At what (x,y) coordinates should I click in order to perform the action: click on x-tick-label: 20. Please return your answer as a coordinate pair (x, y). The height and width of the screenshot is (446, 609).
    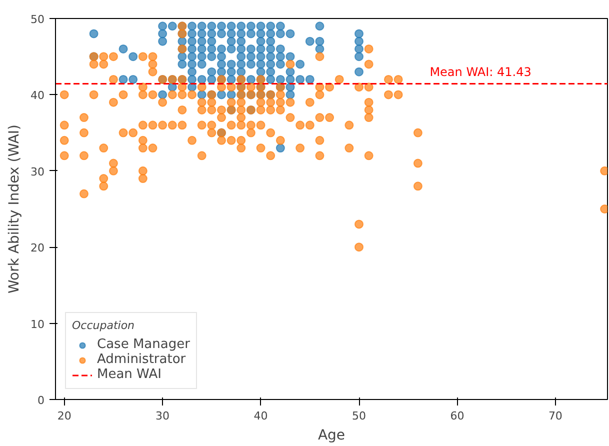
    Looking at the image, I should click on (64, 416).